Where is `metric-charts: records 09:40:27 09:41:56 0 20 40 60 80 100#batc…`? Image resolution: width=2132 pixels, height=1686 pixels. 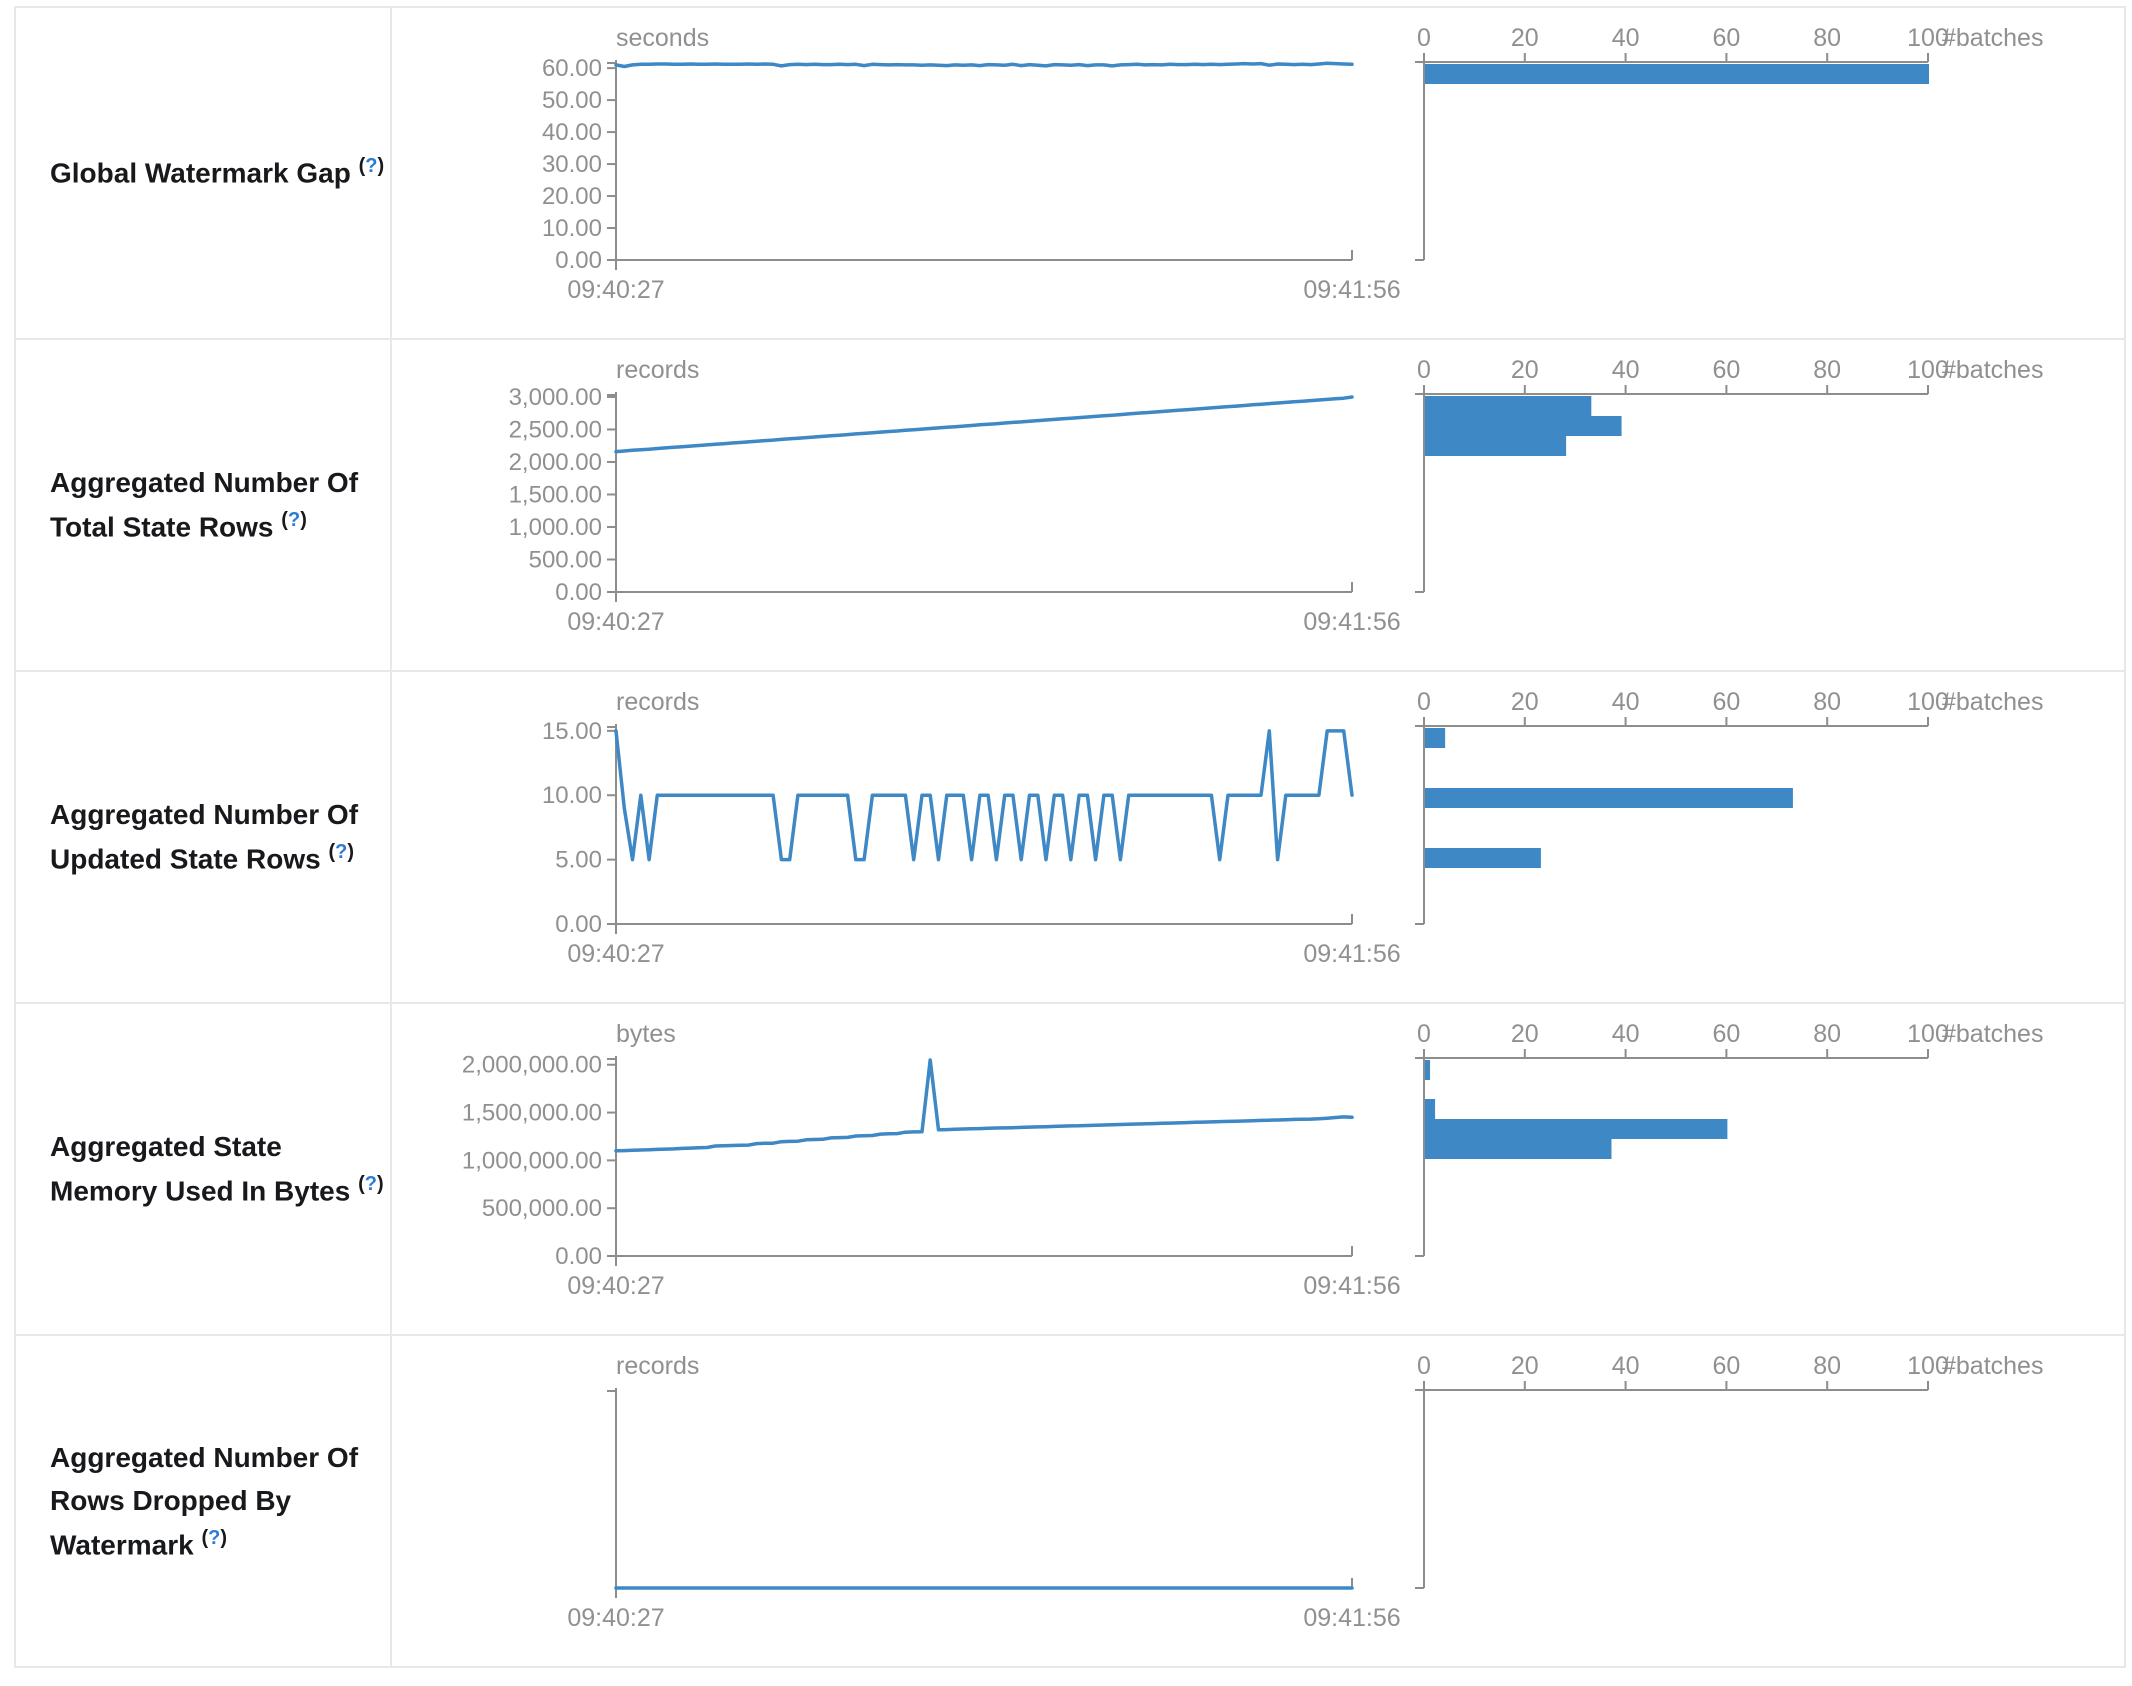 metric-charts: records 09:40:27 09:41:56 0 20 40 60 80 100#batc… is located at coordinates (1305, 1492).